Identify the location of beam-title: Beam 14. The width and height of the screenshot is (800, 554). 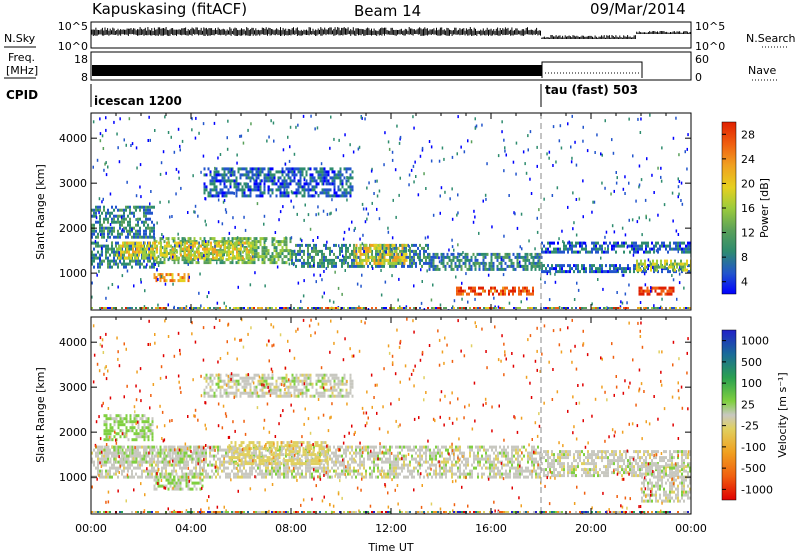
(387, 11).